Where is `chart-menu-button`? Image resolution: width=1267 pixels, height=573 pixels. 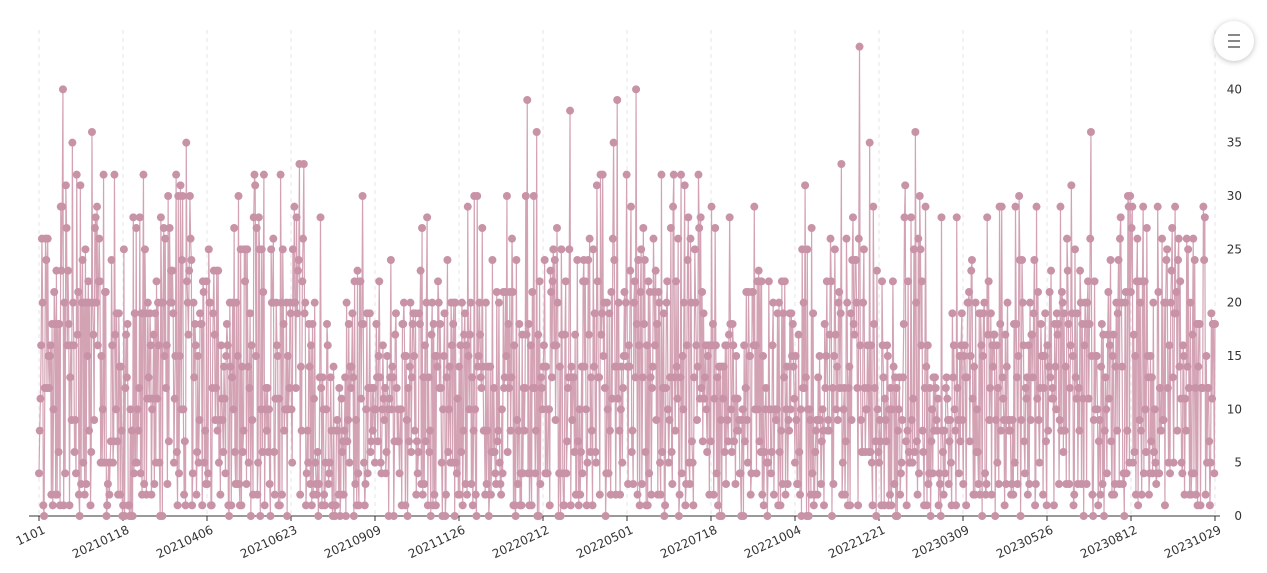 chart-menu-button is located at coordinates (1234, 41).